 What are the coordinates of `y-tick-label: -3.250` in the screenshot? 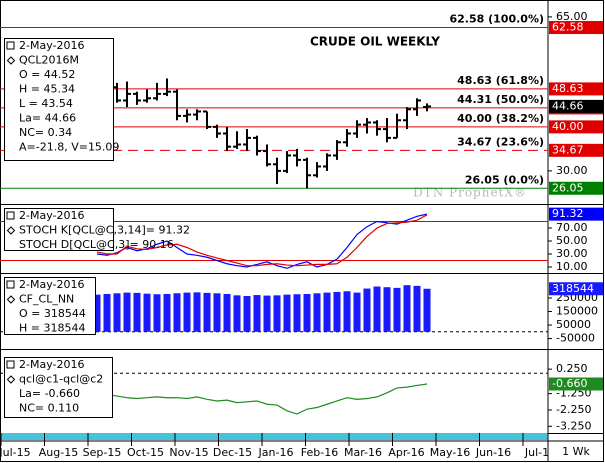 It's located at (573, 425).